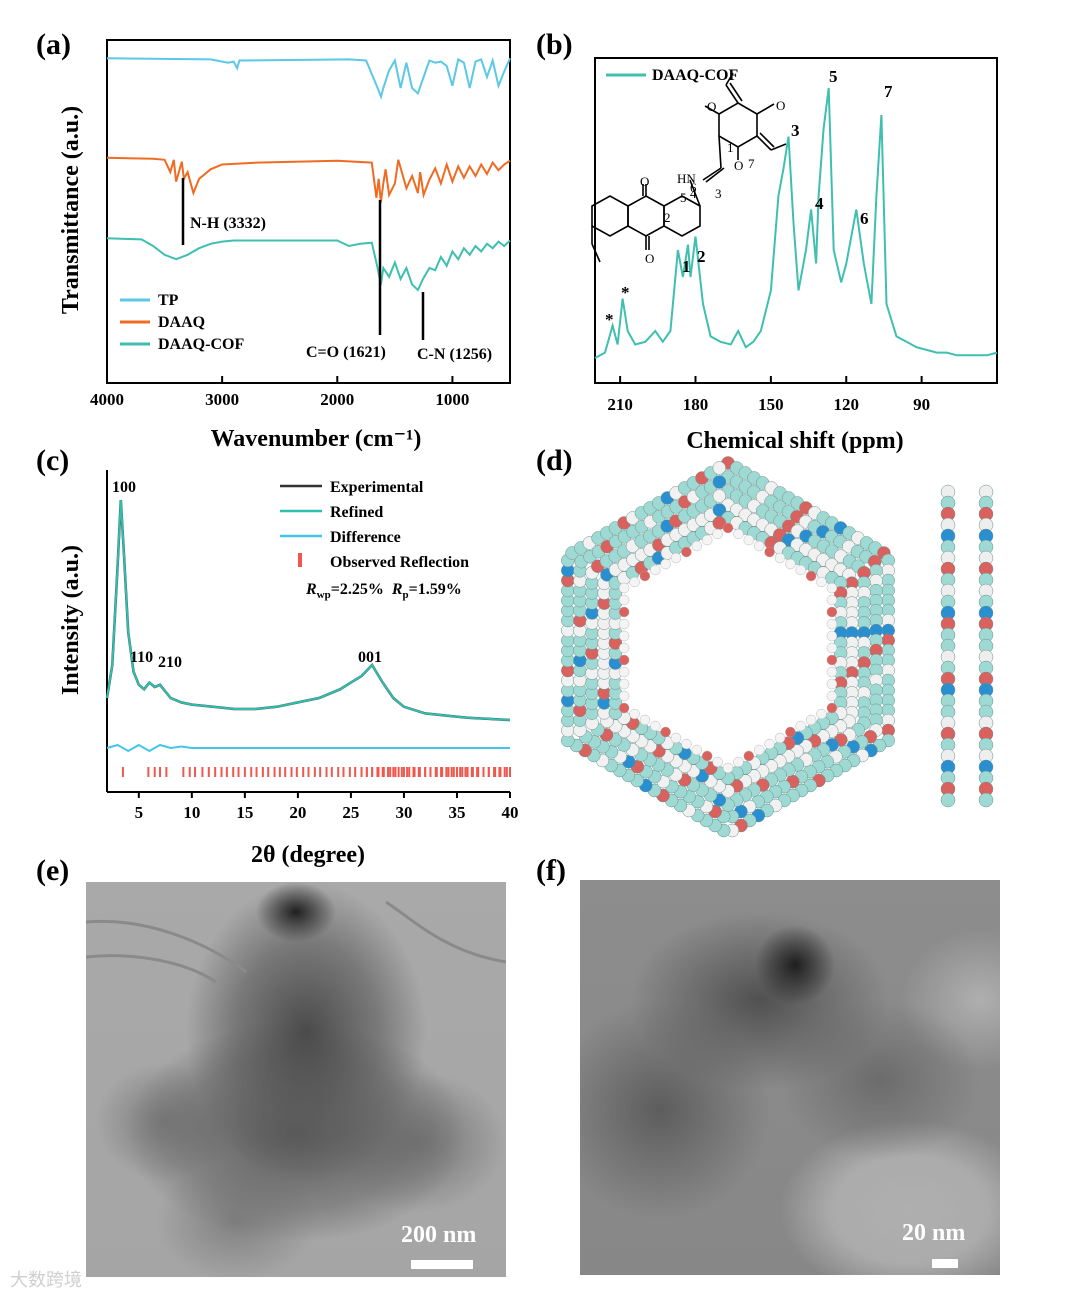 This screenshot has width=1080, height=1299. What do you see at coordinates (308, 610) in the screenshot?
I see `series-experimental` at bounding box center [308, 610].